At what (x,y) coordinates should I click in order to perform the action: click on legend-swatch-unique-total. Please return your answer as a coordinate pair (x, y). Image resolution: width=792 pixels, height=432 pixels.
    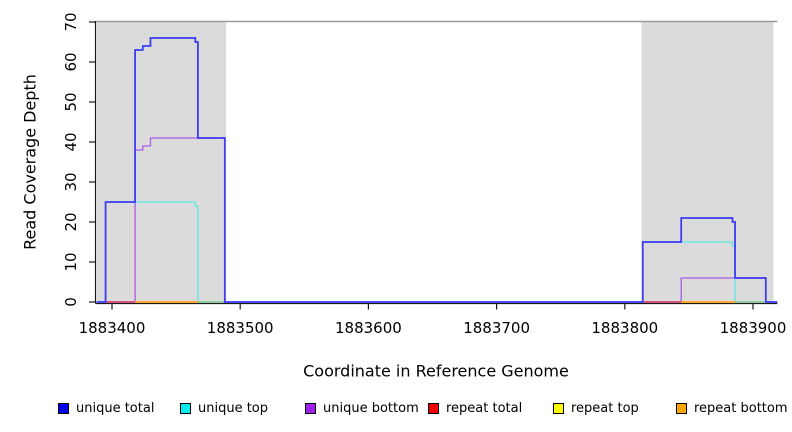
    Looking at the image, I should click on (63, 408).